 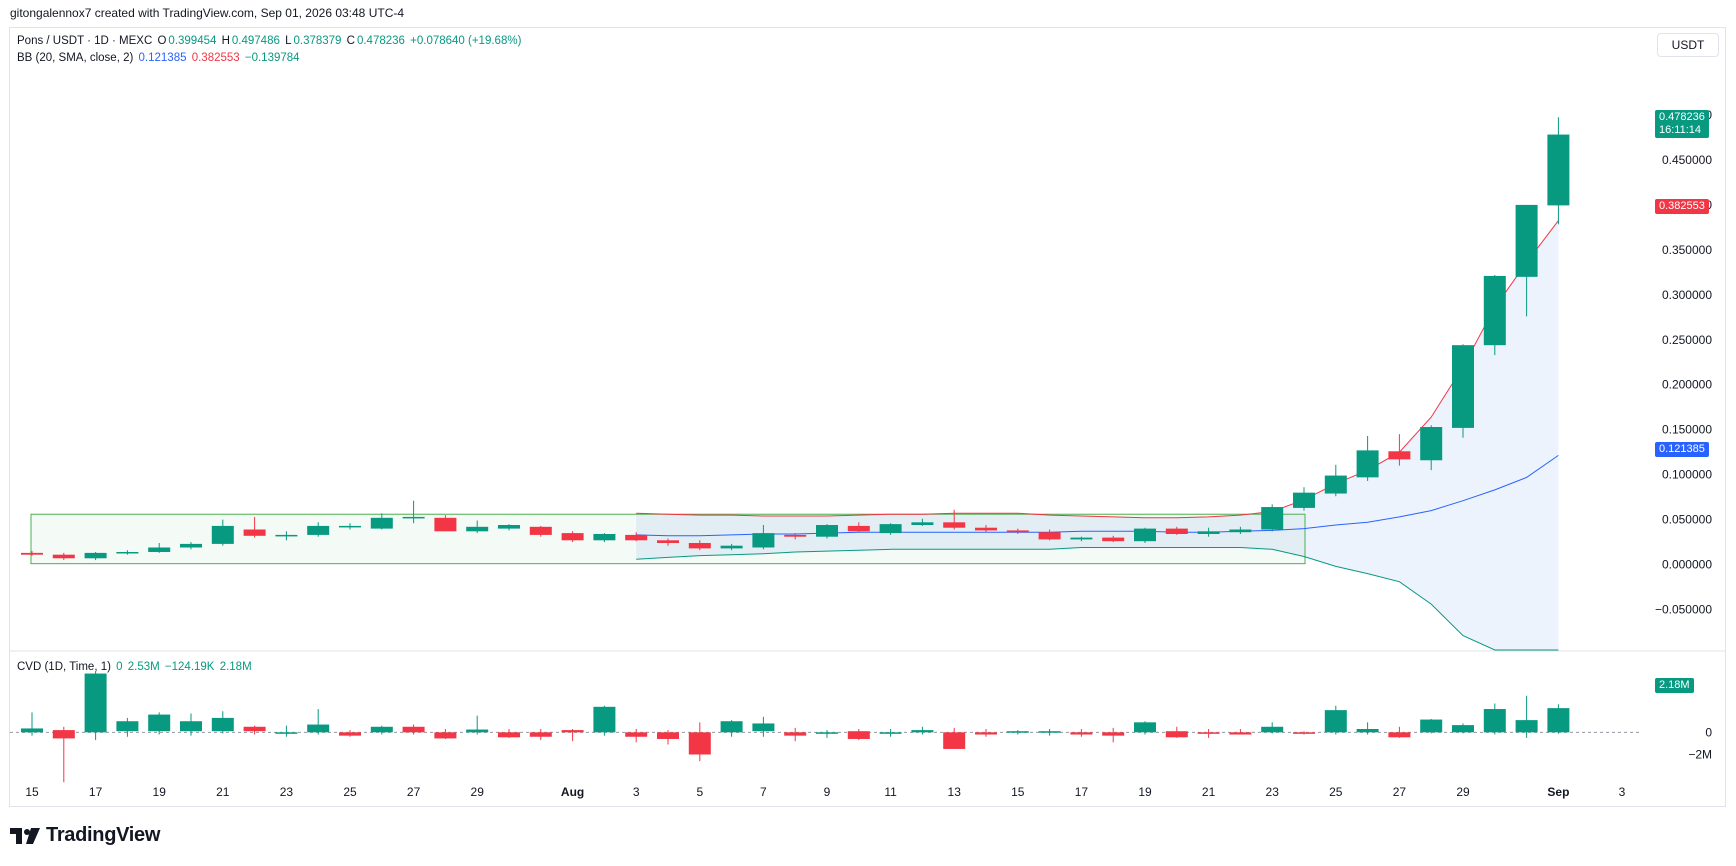 I want to click on time-axis-label: 17, so click(x=1082, y=792).